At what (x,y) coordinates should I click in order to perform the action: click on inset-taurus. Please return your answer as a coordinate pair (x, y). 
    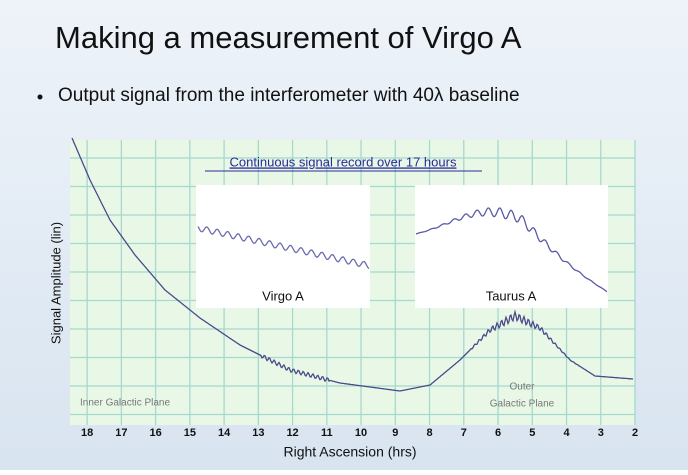
    Looking at the image, I should click on (511, 246).